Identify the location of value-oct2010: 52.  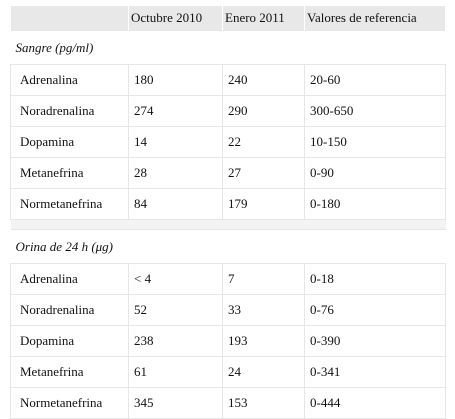
(175, 310).